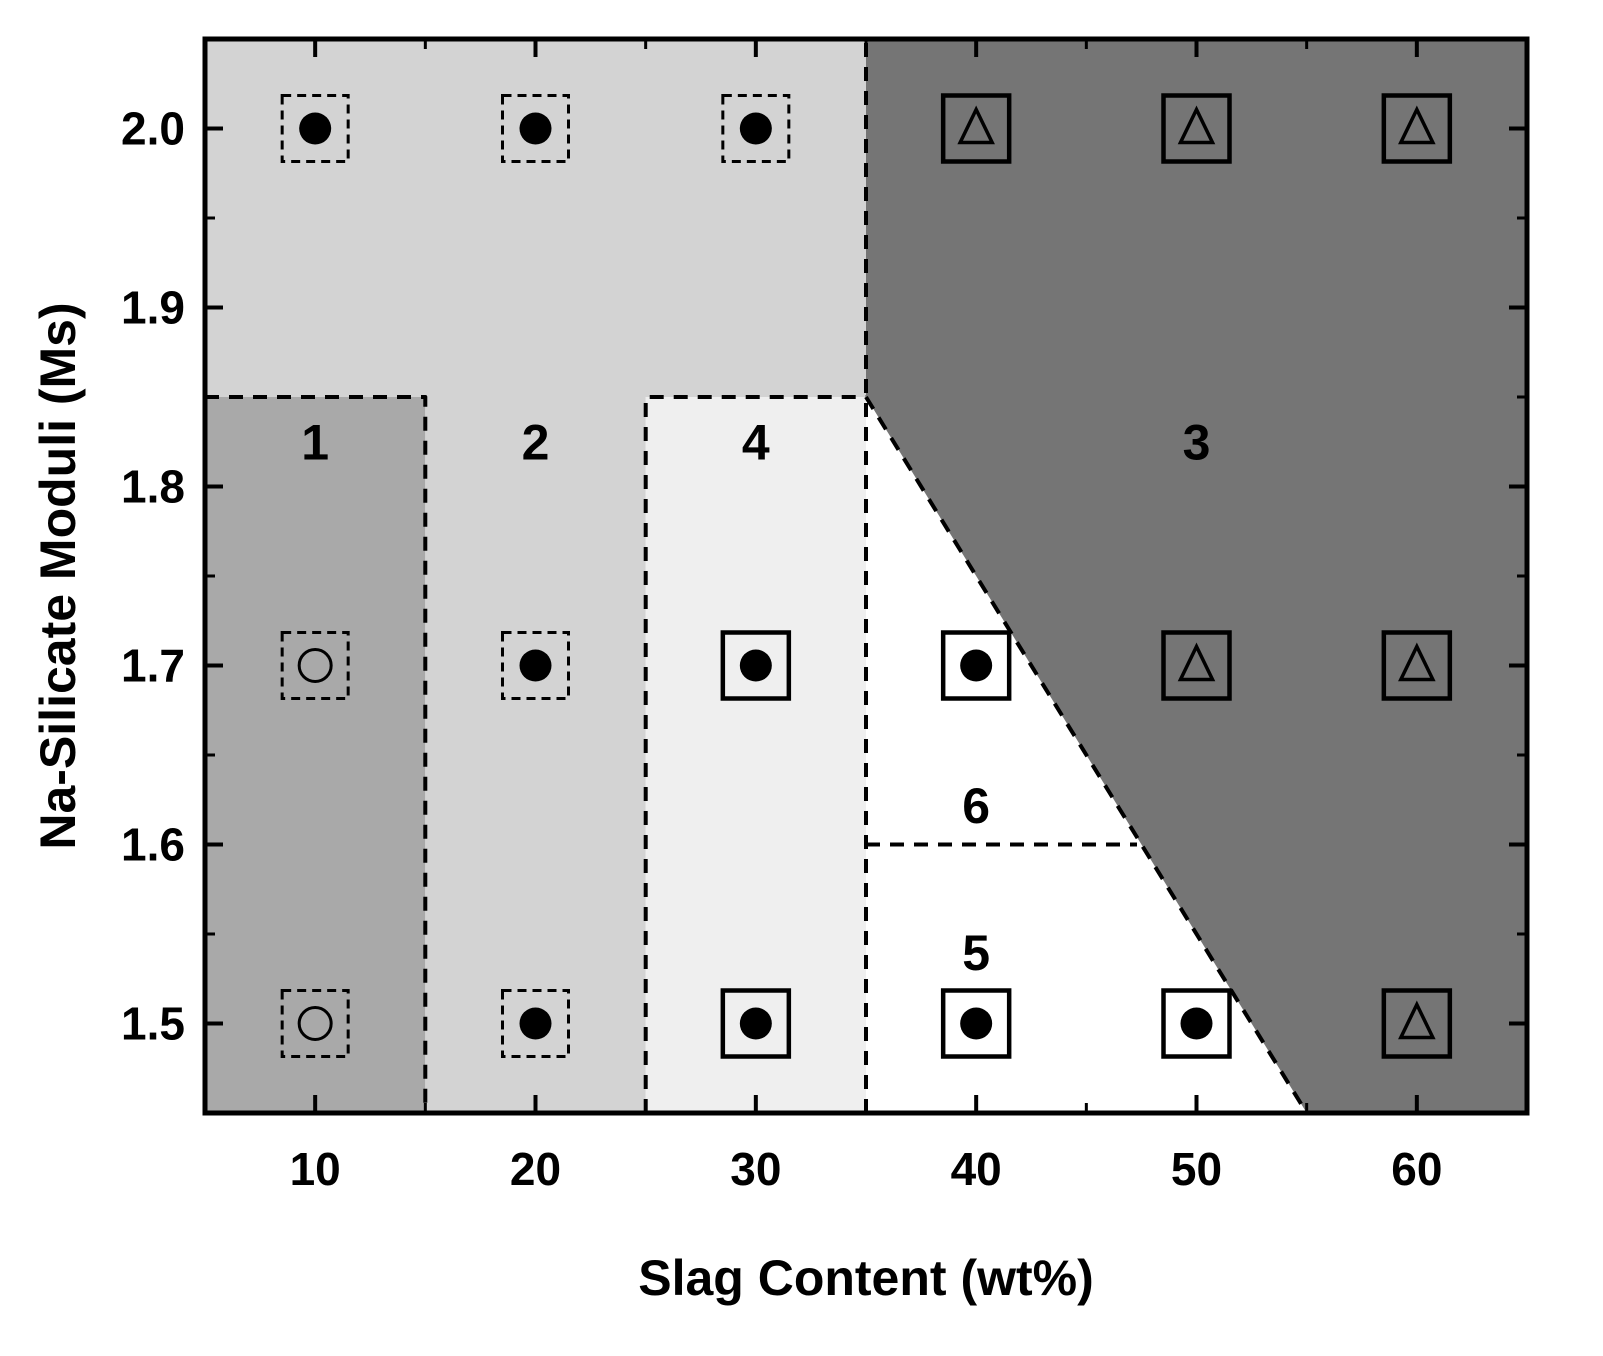 This screenshot has height=1356, width=1603. Describe the element at coordinates (315, 443) in the screenshot. I see `region-label-1: 1` at that location.